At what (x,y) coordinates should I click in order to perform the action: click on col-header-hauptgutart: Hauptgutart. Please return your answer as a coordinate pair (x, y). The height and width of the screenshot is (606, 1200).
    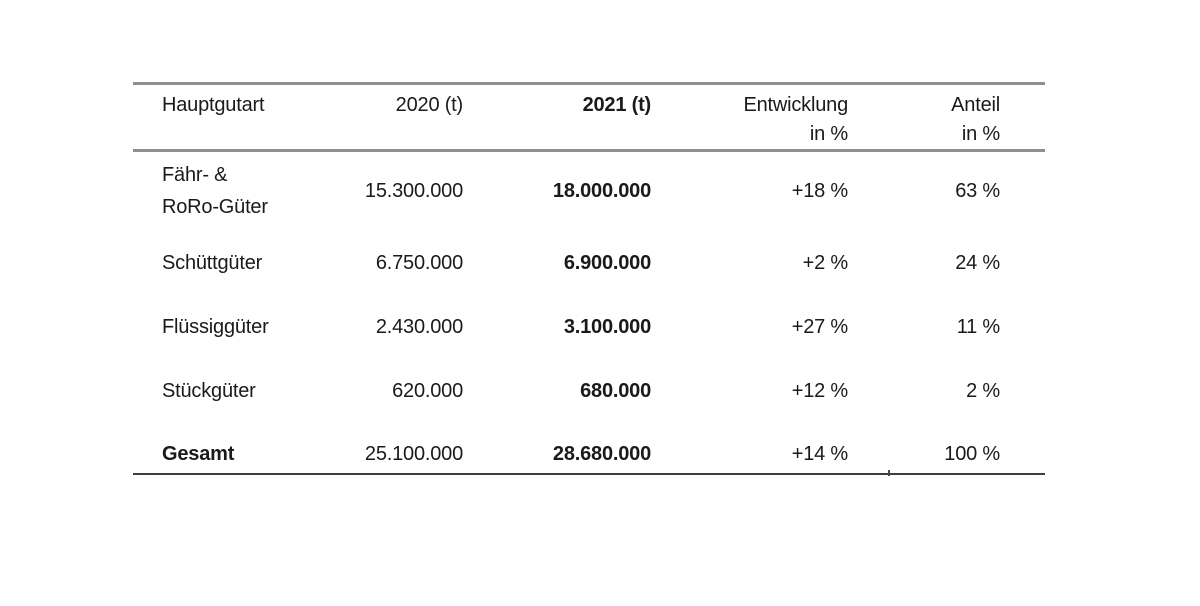
    Looking at the image, I should click on (233, 117).